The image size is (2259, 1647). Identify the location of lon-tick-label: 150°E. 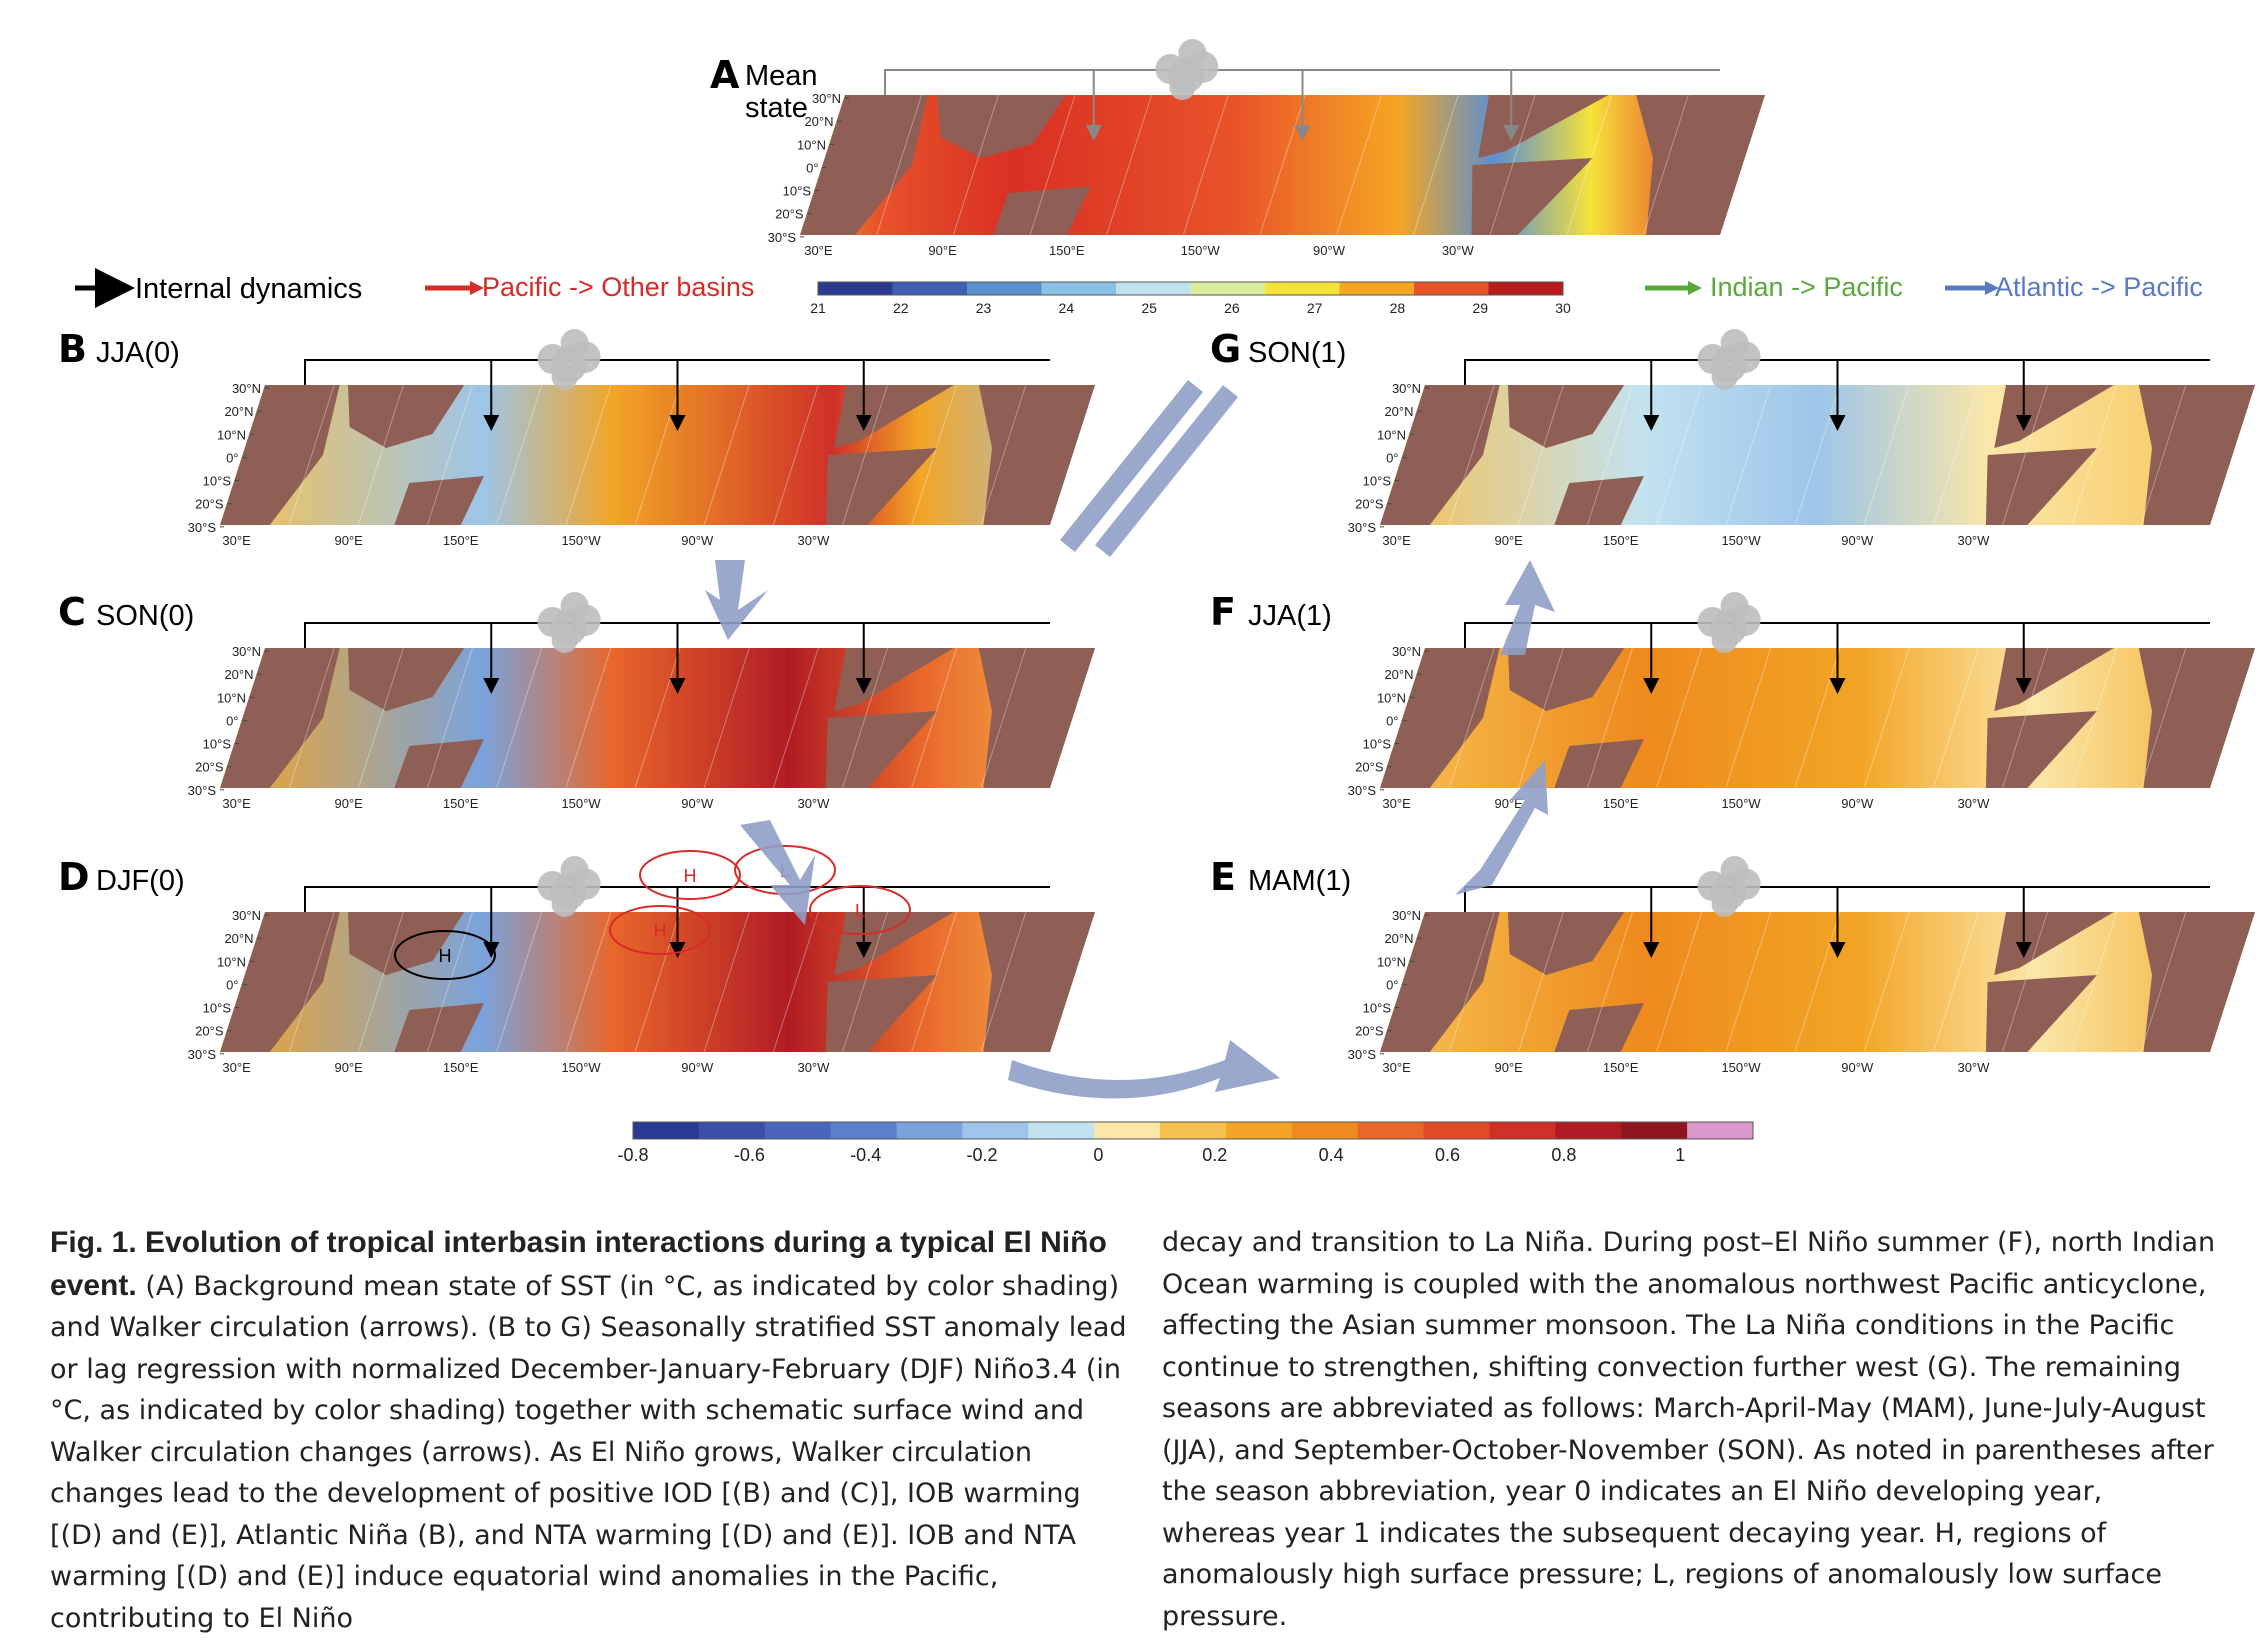
(461, 540).